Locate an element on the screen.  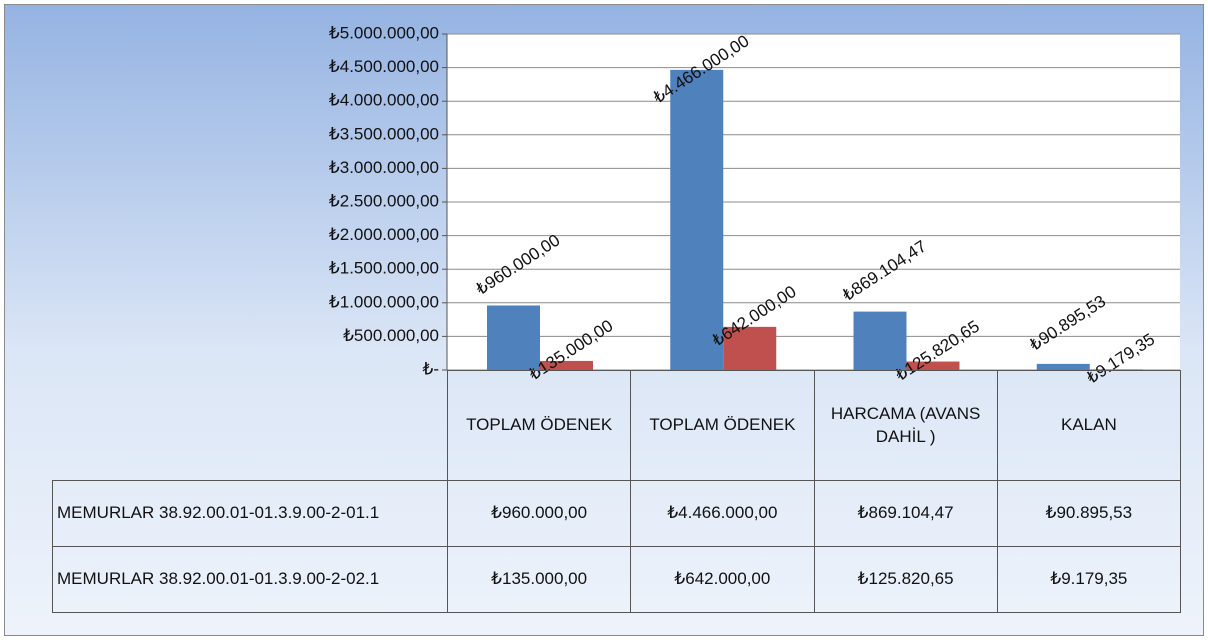
y-tick-label: ₺2.000.000,00 is located at coordinates (384, 234).